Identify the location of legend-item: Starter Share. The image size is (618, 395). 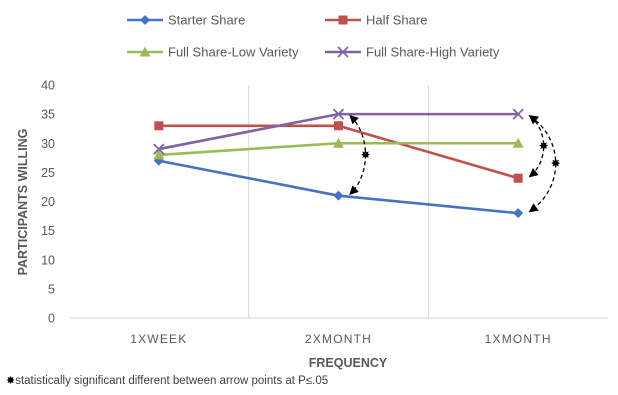
(186, 20).